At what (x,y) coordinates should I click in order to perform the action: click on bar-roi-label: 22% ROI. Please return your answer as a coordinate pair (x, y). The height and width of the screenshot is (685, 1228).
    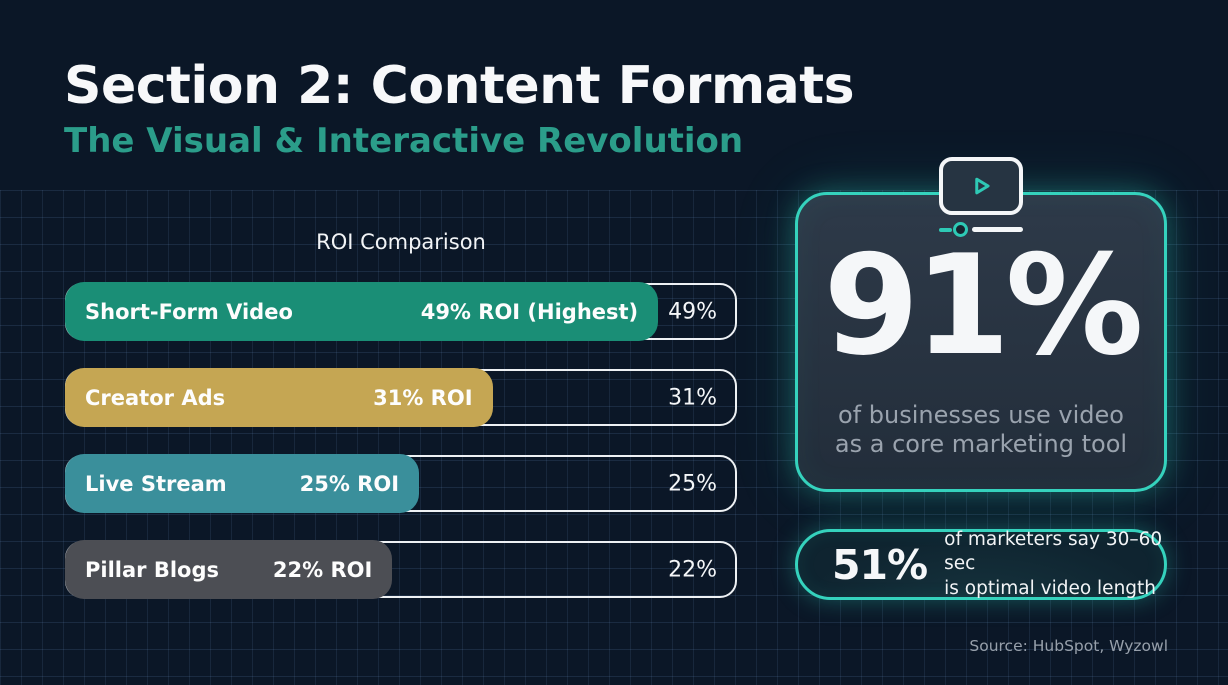
    Looking at the image, I should click on (322, 569).